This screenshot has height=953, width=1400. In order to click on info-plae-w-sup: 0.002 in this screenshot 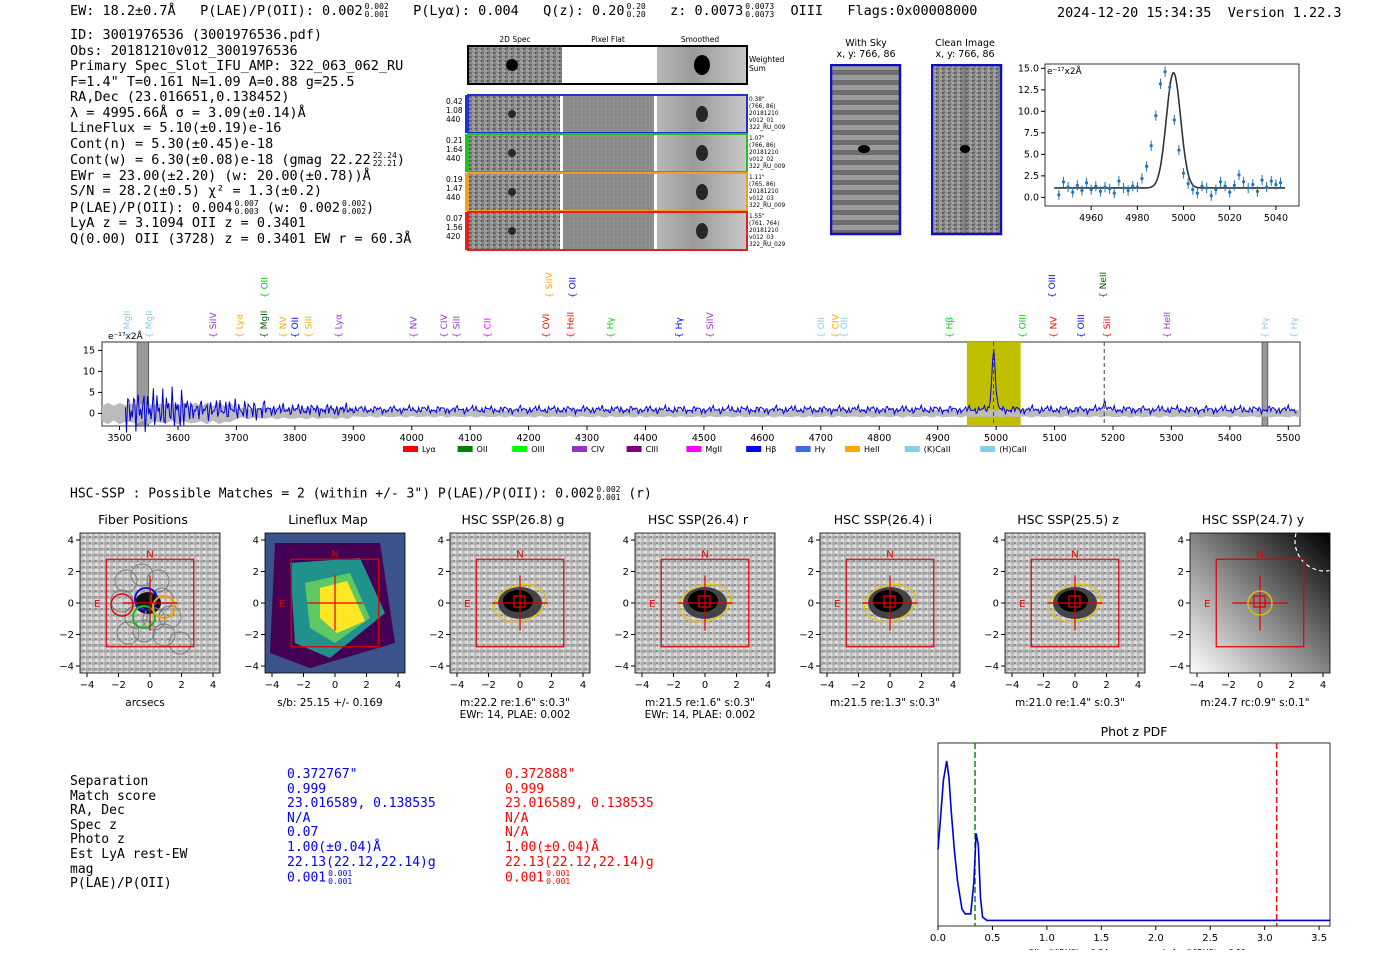, I will do `click(354, 203)`.